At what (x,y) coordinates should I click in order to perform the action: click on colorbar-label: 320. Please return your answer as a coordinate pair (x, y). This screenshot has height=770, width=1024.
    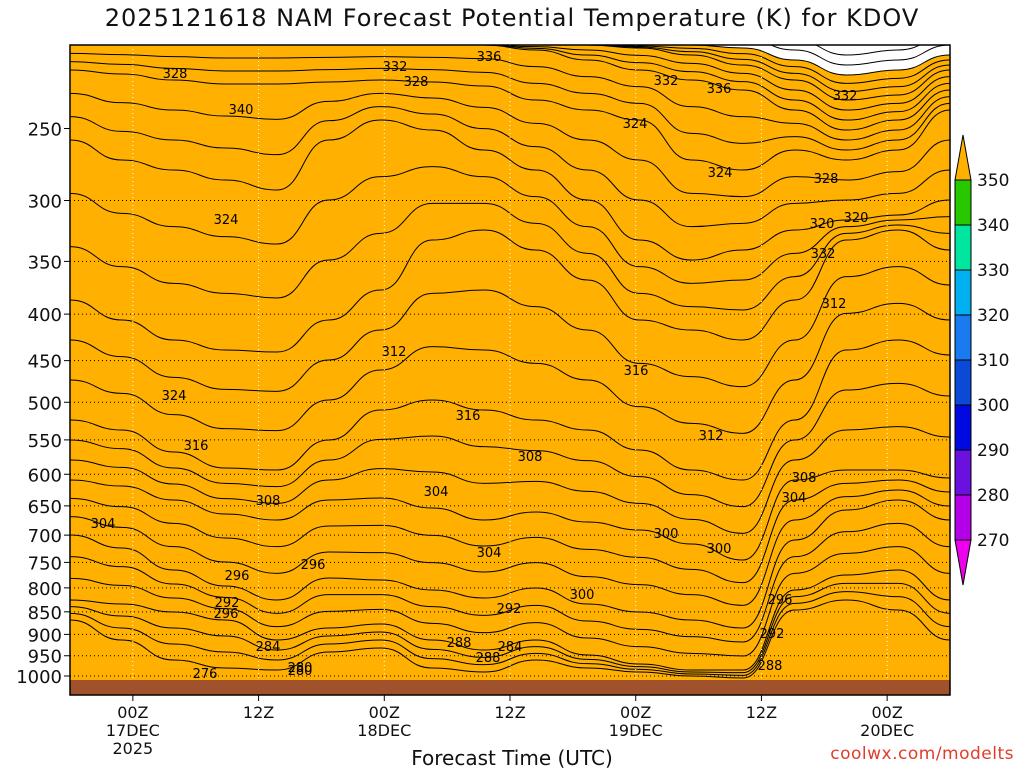
    Looking at the image, I should click on (993, 316).